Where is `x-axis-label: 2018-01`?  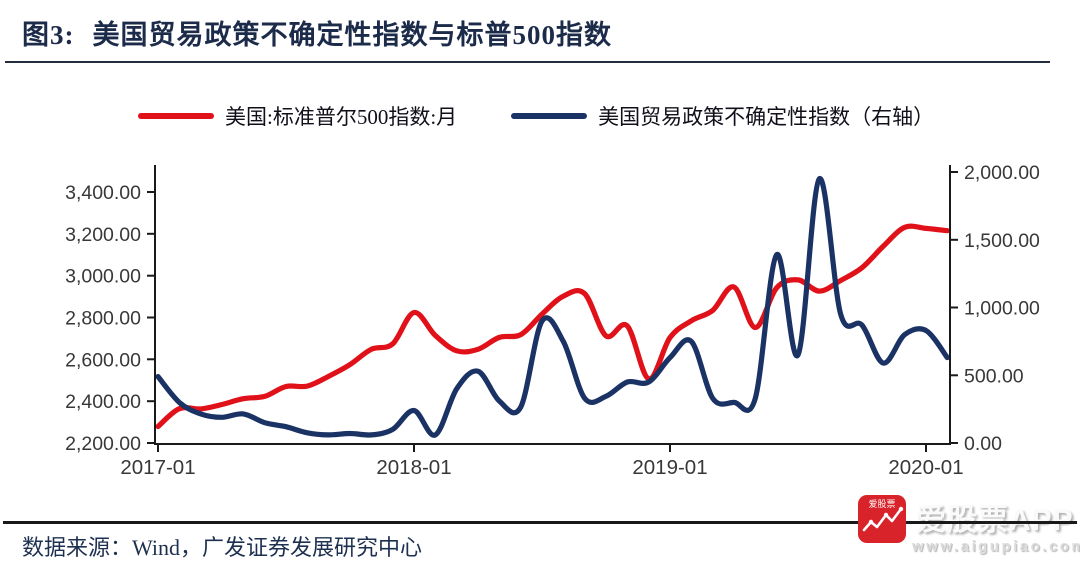 x-axis-label: 2018-01 is located at coordinates (413, 467).